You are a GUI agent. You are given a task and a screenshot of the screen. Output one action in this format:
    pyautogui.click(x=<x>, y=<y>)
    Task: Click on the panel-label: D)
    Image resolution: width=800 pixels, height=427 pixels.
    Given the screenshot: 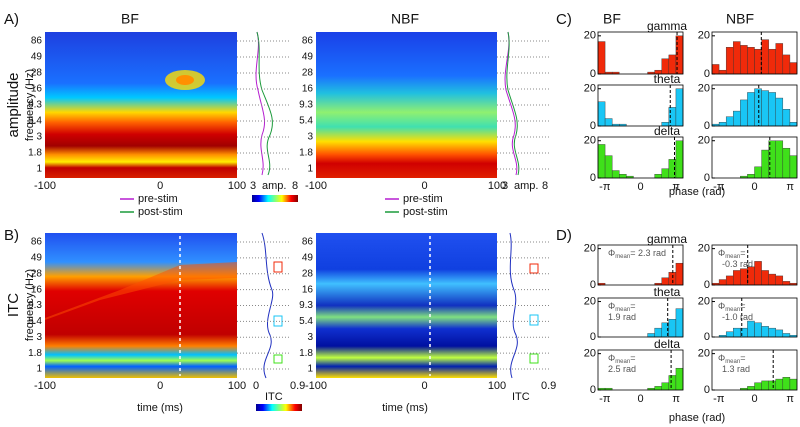 What is the action you would take?
    pyautogui.click(x=564, y=235)
    